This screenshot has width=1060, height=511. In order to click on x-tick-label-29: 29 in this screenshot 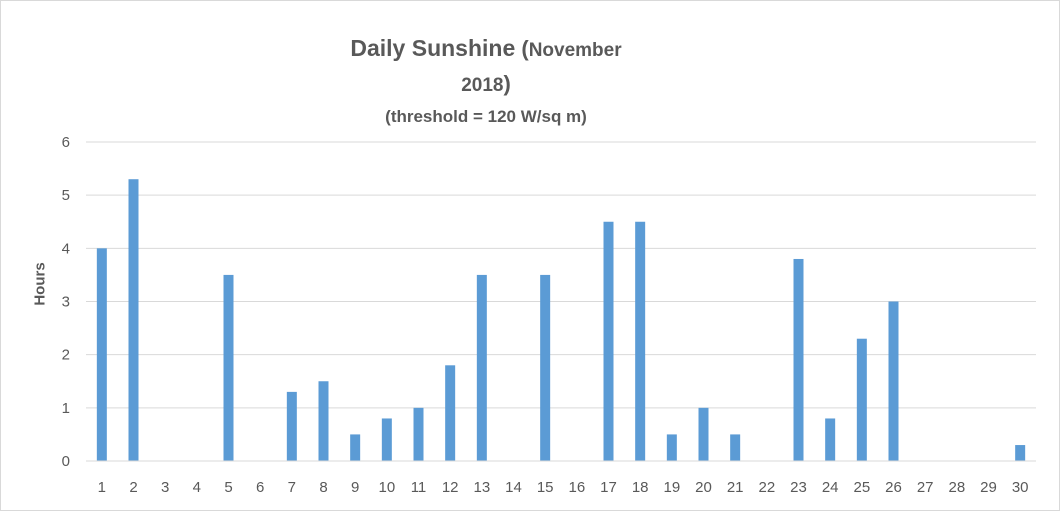, I will do `click(988, 487)`.